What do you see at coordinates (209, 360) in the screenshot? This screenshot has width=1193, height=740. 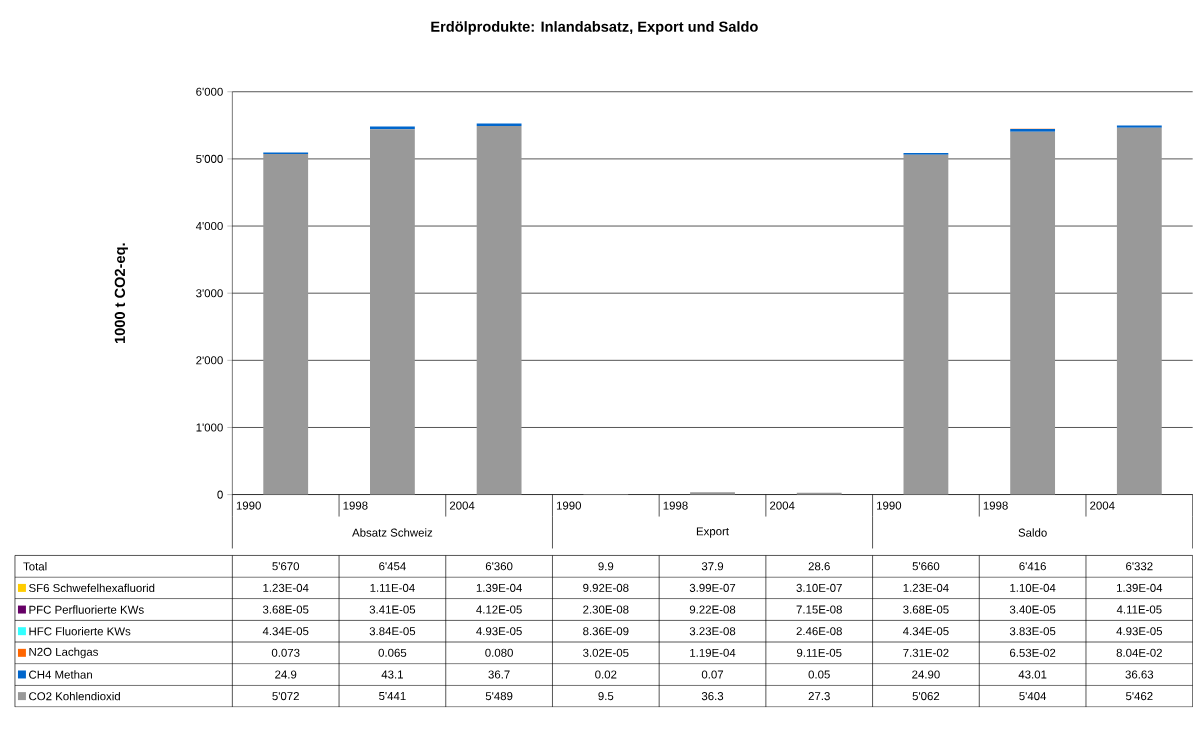 I see `y-tick-label: 2'000` at bounding box center [209, 360].